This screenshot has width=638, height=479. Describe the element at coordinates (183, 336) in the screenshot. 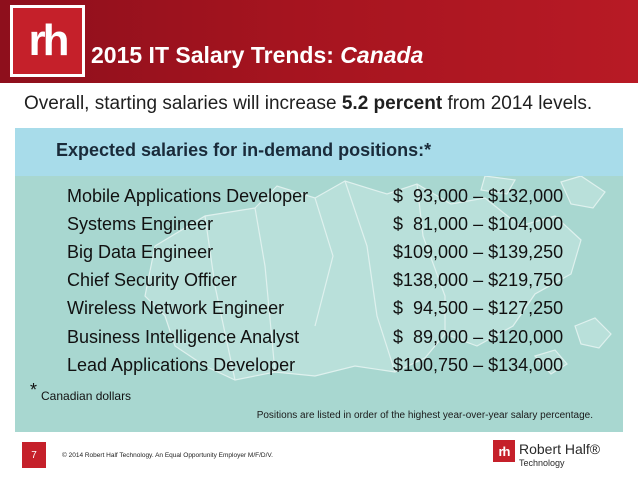

I see `position-title: Business Intelligence Analyst` at that location.